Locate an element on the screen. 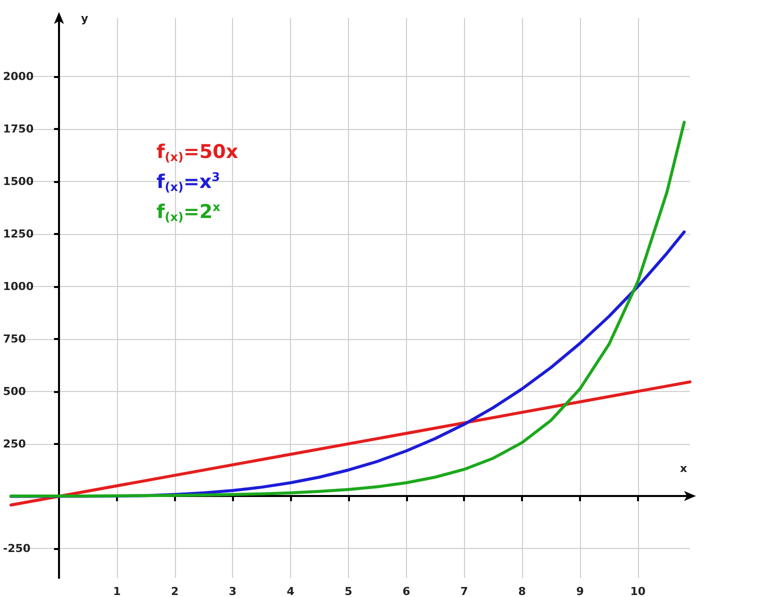 The width and height of the screenshot is (771, 597). y-axis-title: y is located at coordinates (84, 18).